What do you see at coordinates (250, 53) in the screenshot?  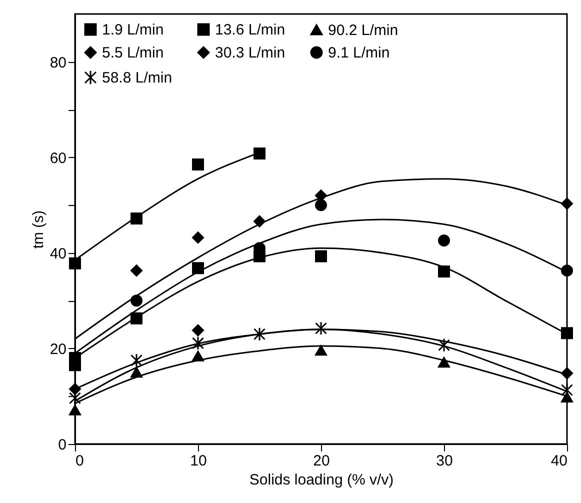 I see `legend-label: 30.3 L/min` at bounding box center [250, 53].